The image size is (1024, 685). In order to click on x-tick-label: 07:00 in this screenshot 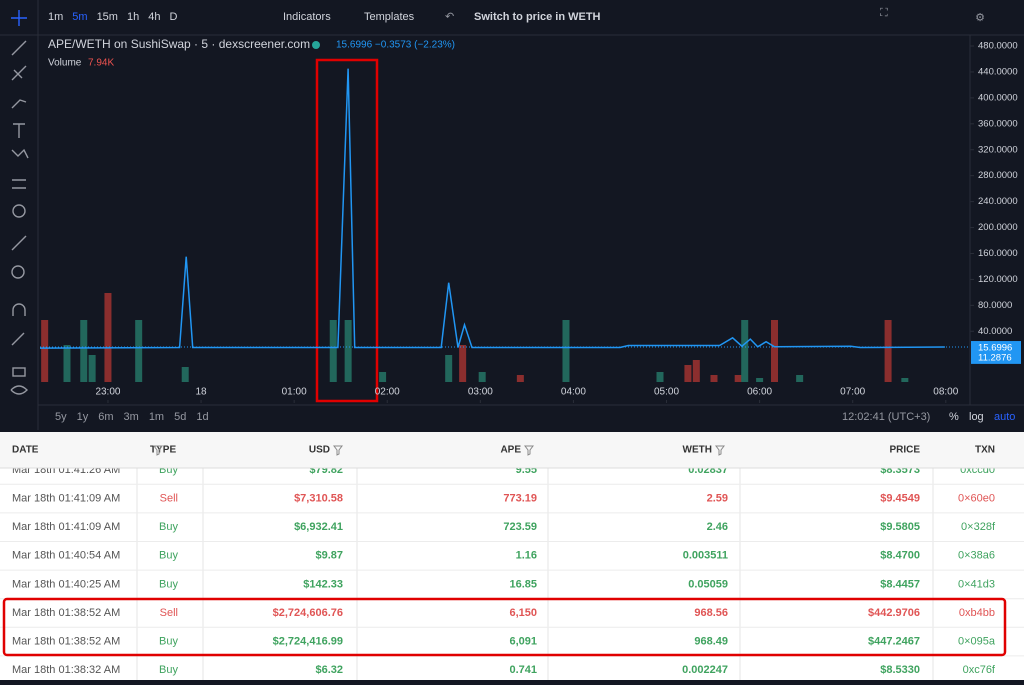, I will do `click(852, 392)`.